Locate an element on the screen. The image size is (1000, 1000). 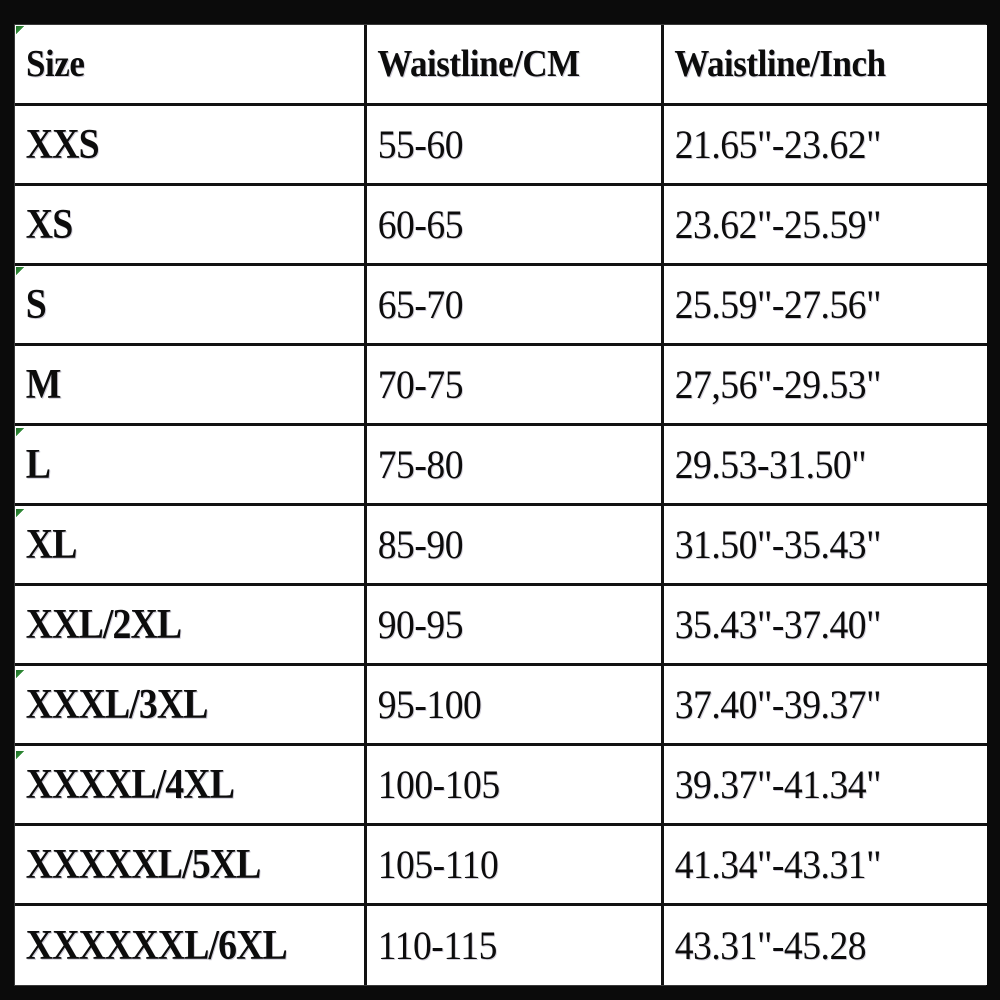
table-row: XXXL/3XL 95-100 37.40"-39.37" is located at coordinates (501, 705).